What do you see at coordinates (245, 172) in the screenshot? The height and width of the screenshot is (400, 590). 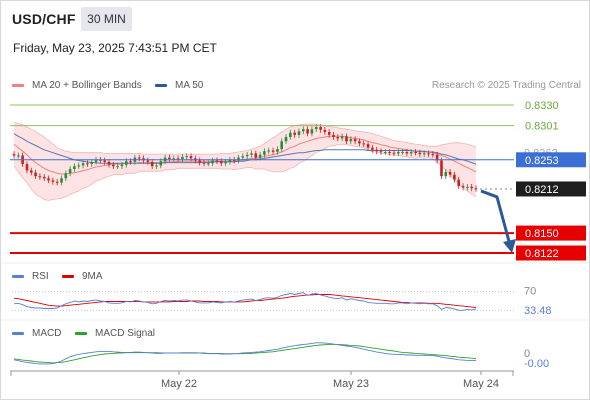 I see `bollinger-lower-line` at bounding box center [245, 172].